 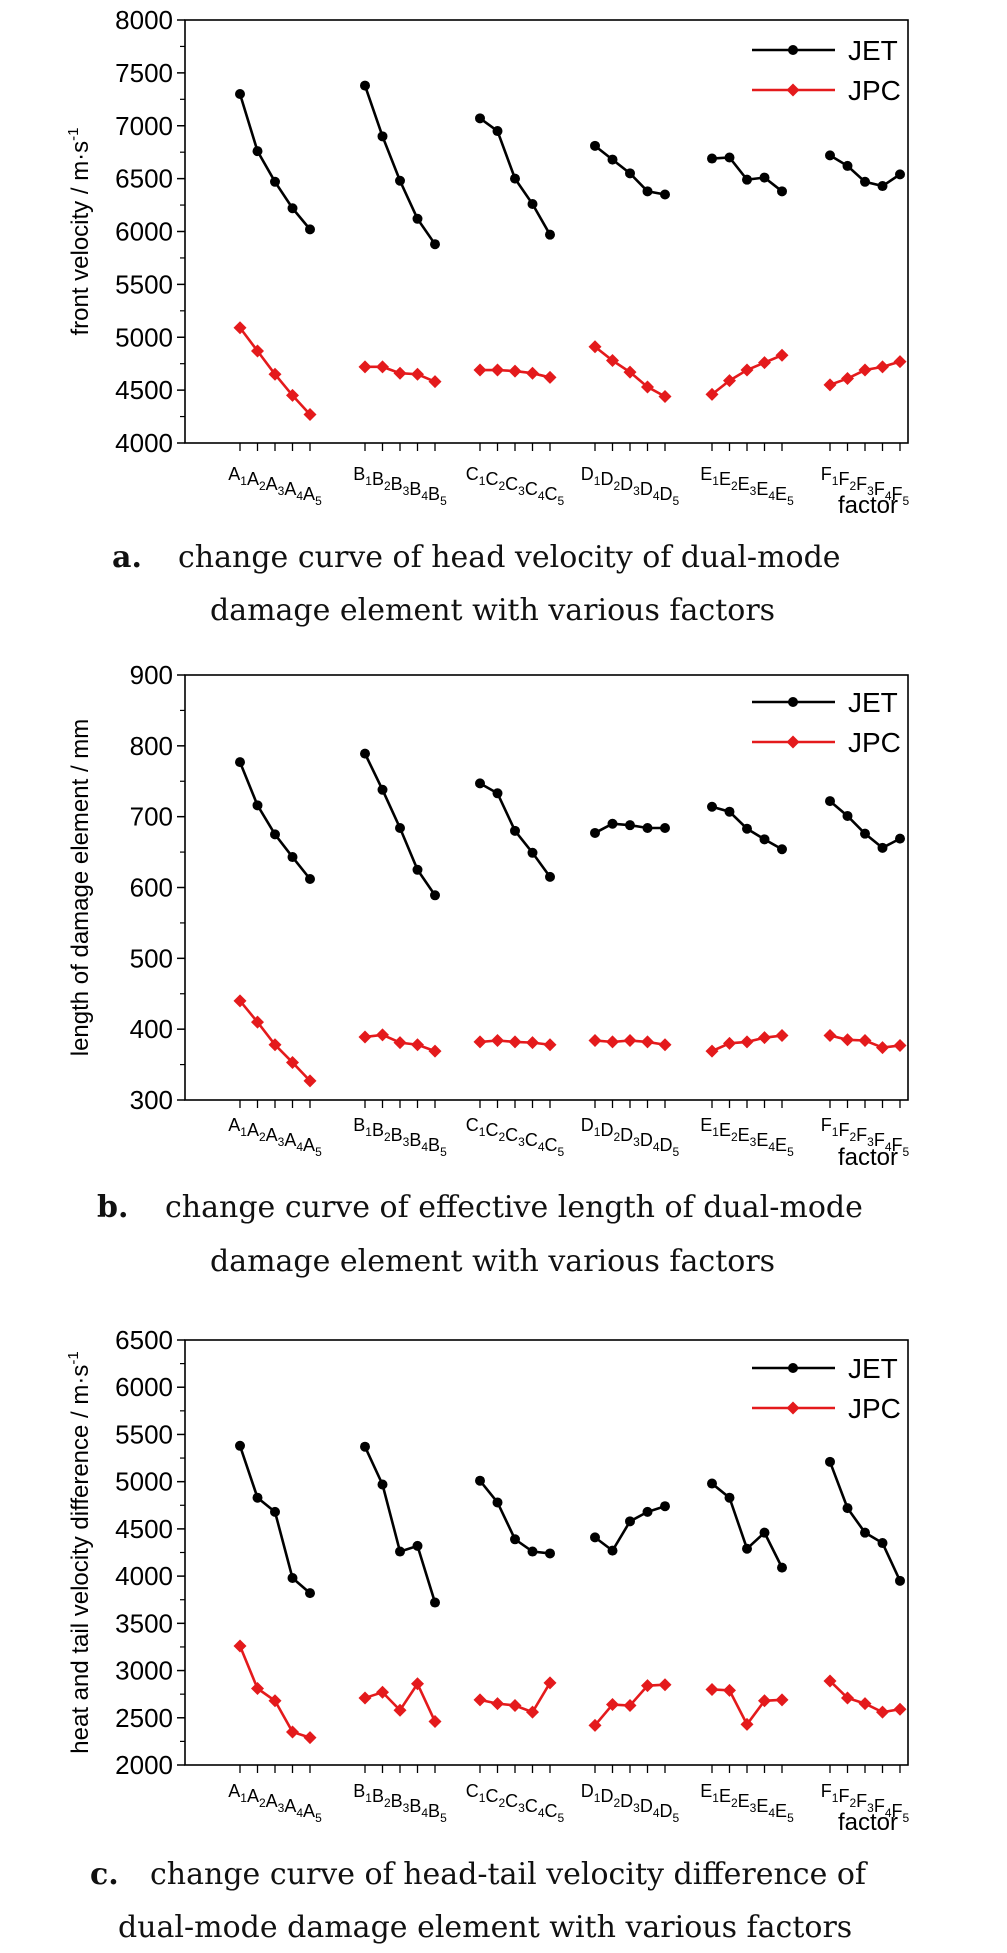 What do you see at coordinates (151, 1029) in the screenshot?
I see `y-tick-label: 400` at bounding box center [151, 1029].